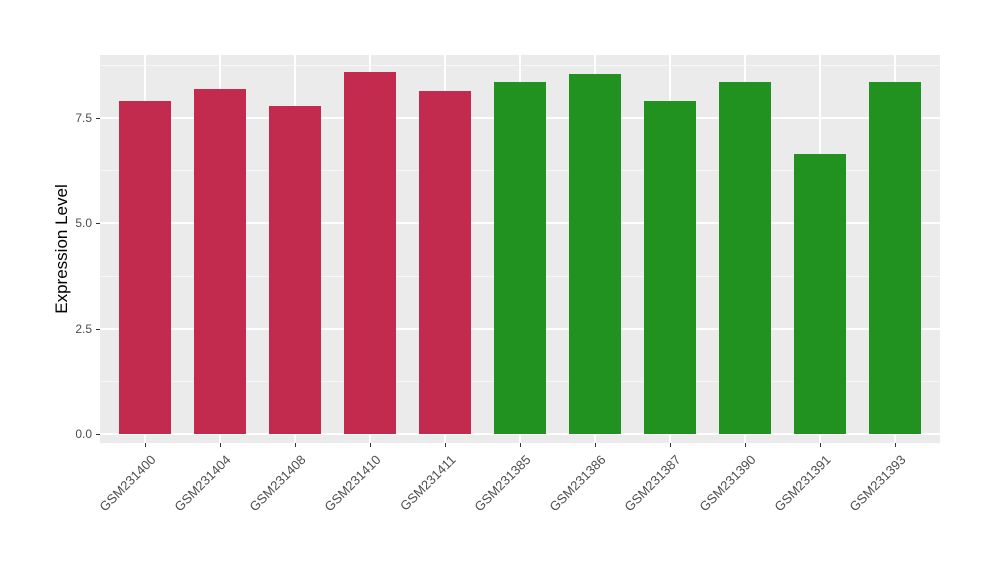 This screenshot has height=580, width=1000. What do you see at coordinates (83, 434) in the screenshot?
I see `y-tick-label: 0.0` at bounding box center [83, 434].